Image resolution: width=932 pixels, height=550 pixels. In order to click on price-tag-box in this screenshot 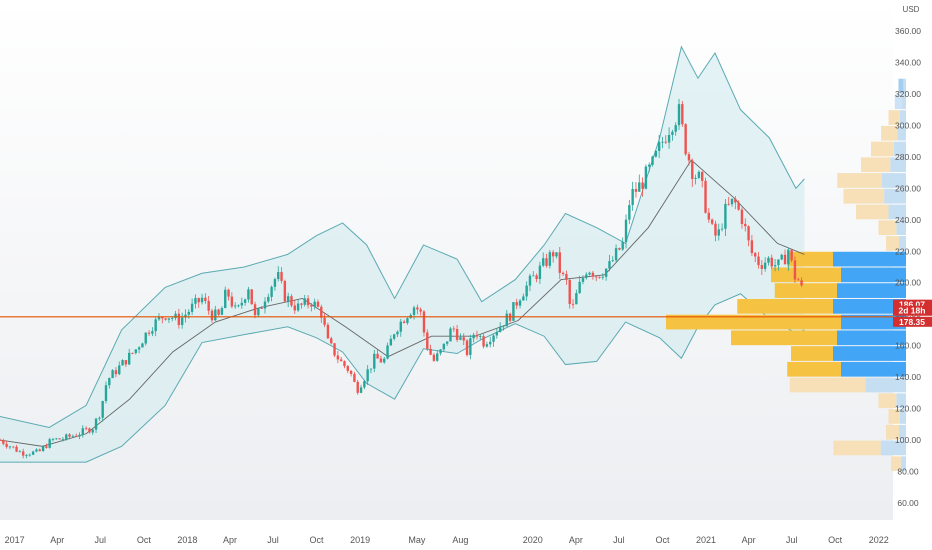, I will do `click(912, 310)`.